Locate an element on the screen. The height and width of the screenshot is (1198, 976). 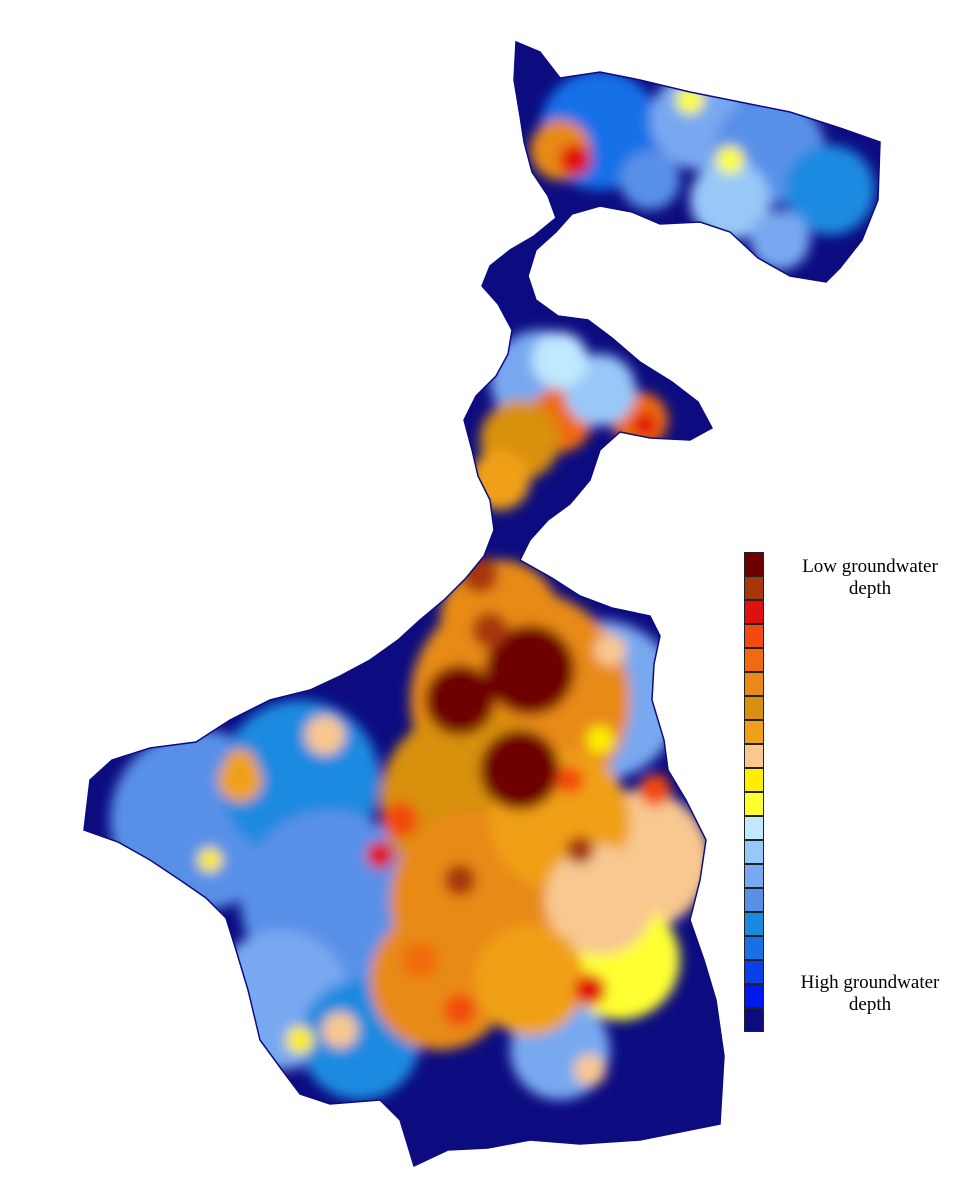
legend-high-line2: depth is located at coordinates (870, 1004).